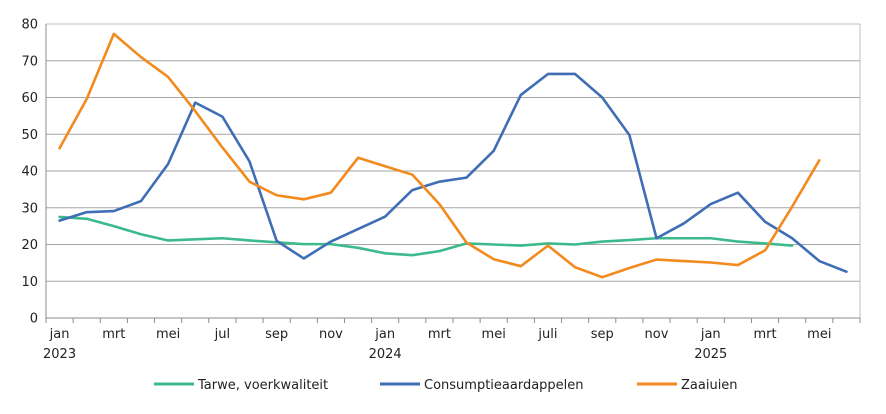 Image resolution: width=886 pixels, height=414 pixels. Describe the element at coordinates (29, 135) in the screenshot. I see `y-tick-label: 50` at that location.